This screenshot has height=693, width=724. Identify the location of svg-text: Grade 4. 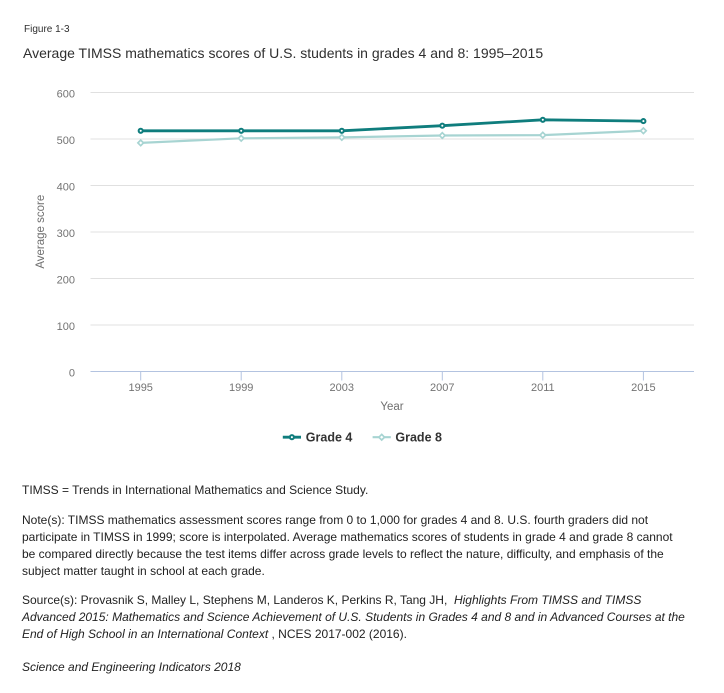
(329, 438).